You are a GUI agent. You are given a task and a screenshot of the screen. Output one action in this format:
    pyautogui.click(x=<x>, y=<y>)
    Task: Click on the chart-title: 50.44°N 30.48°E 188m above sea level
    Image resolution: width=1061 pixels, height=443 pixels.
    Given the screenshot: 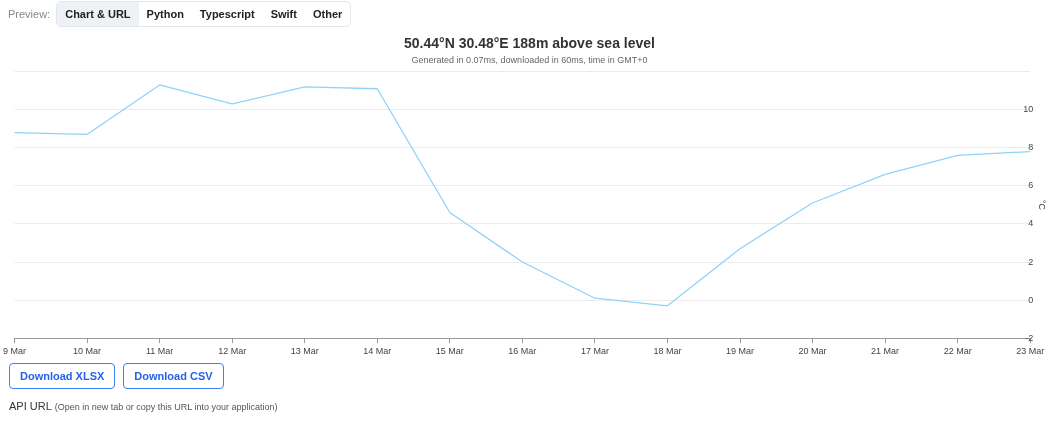 What is the action you would take?
    pyautogui.click(x=529, y=43)
    